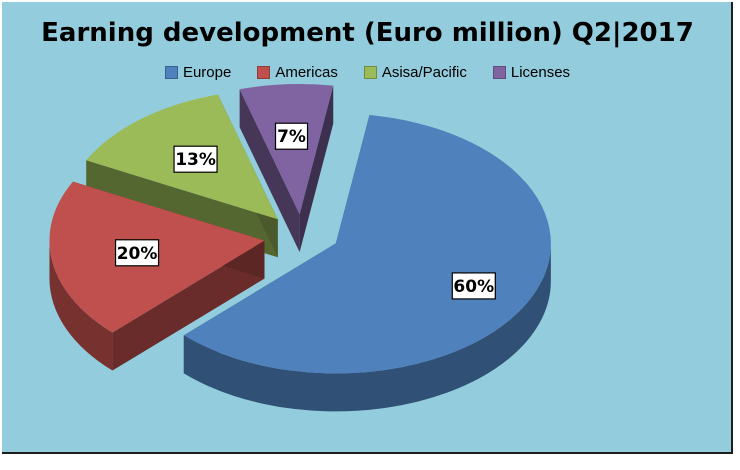  Describe the element at coordinates (306, 72) in the screenshot. I see `legend-label: Americas` at that location.